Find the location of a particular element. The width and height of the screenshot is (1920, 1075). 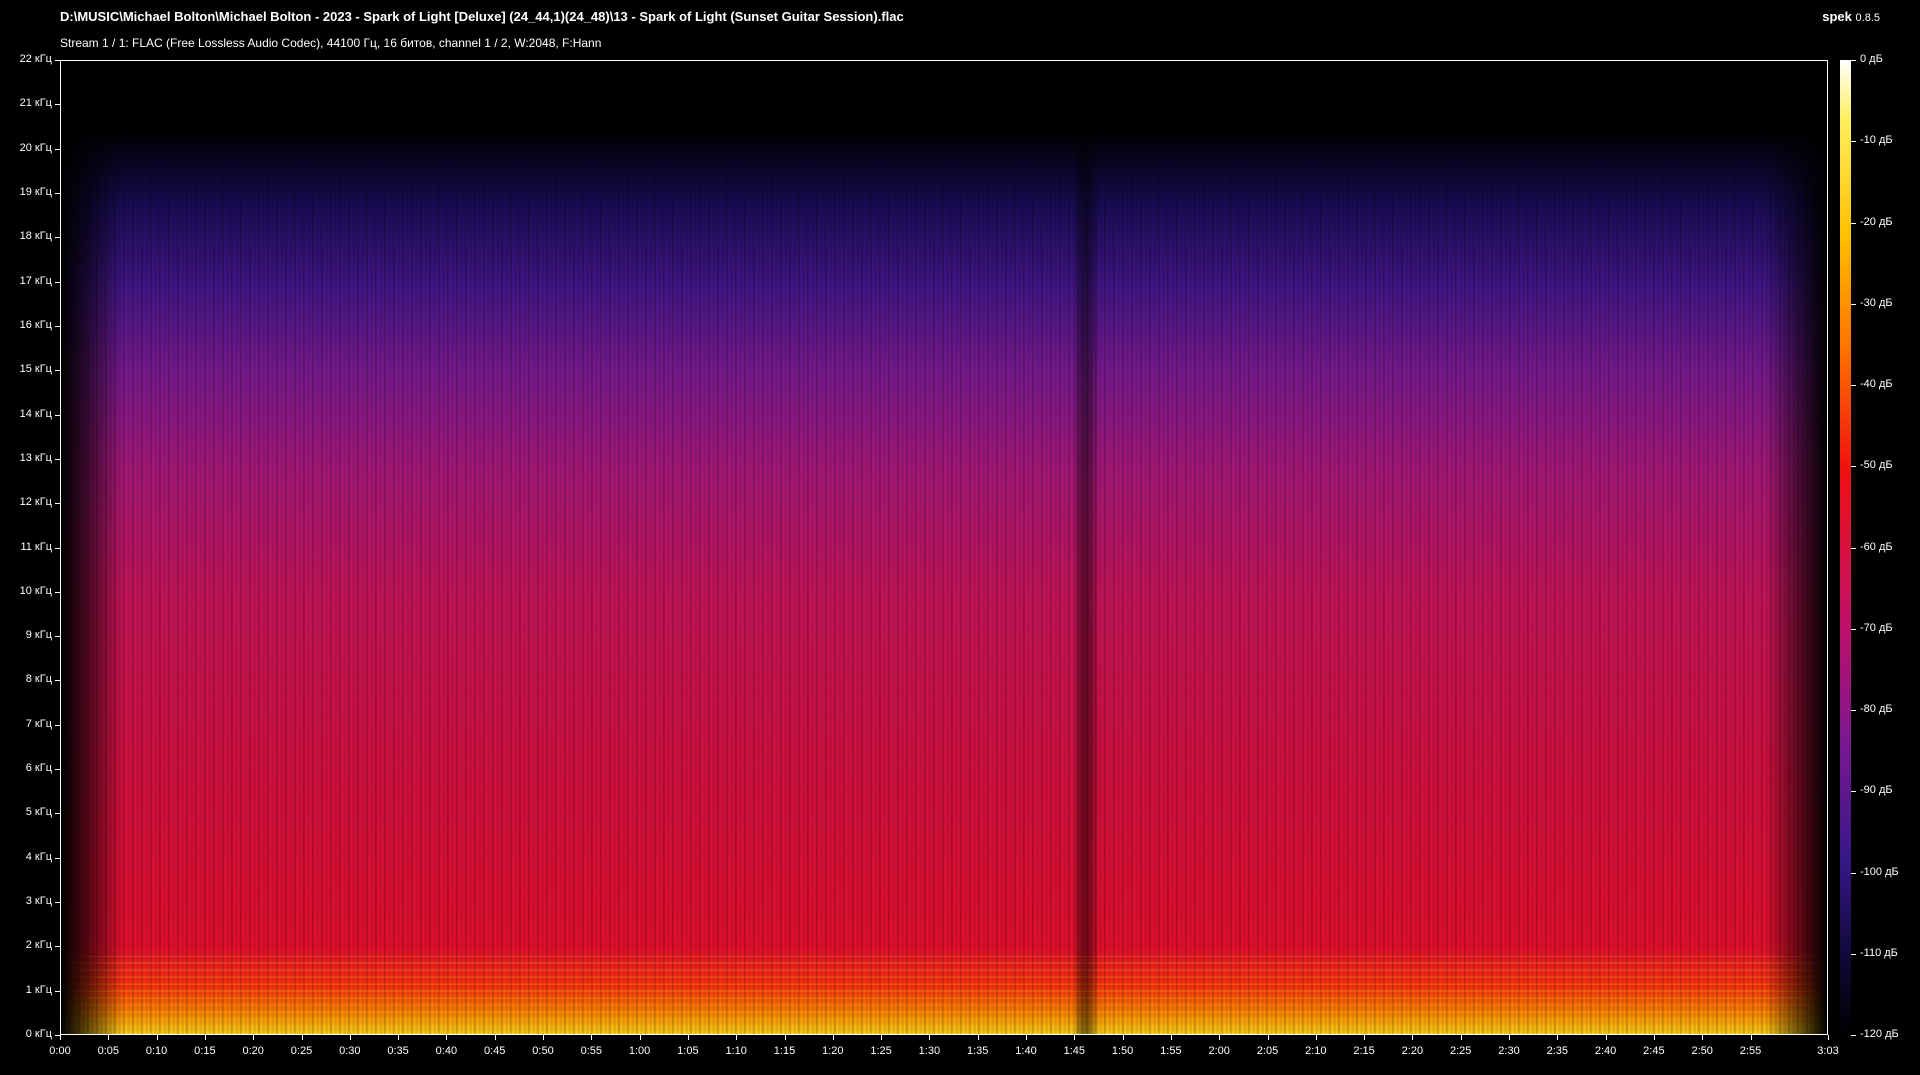

x-tick-label: 1:35 is located at coordinates (977, 1051).